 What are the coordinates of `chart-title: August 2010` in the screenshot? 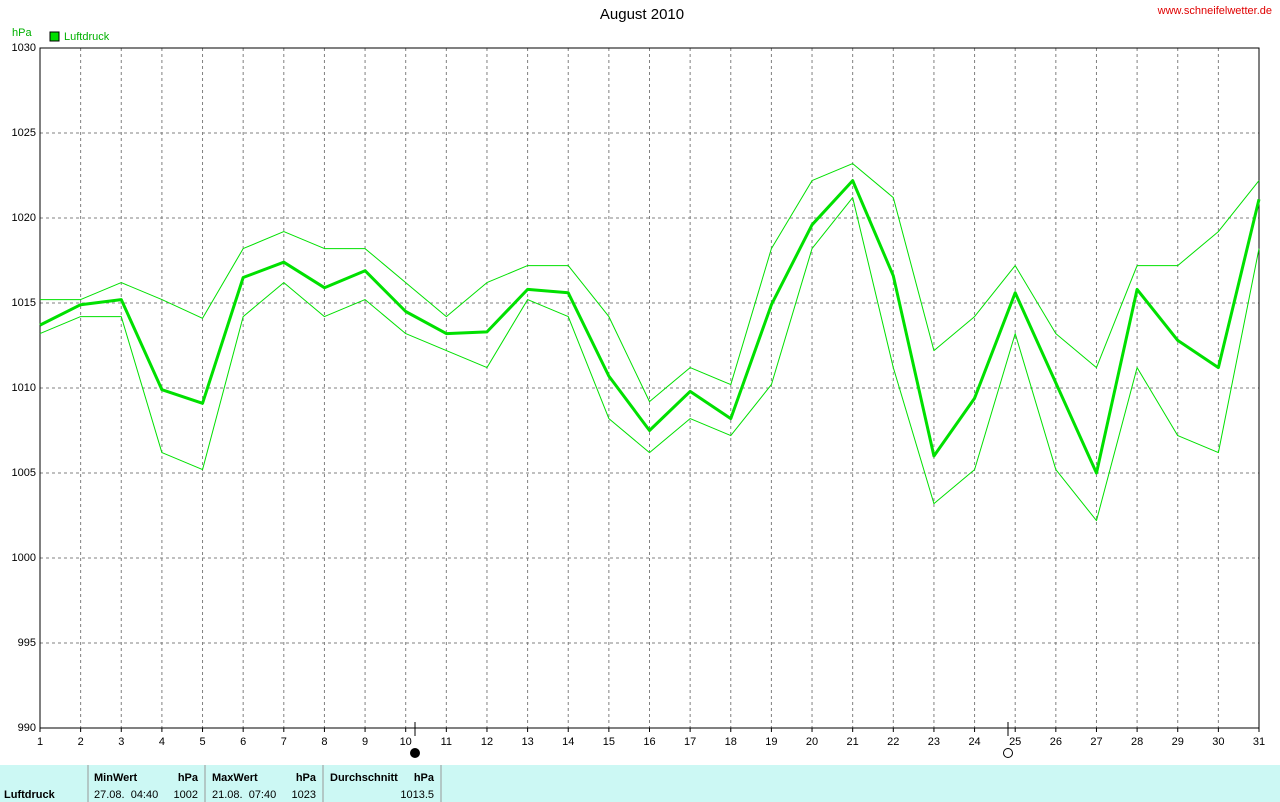 It's located at (642, 14).